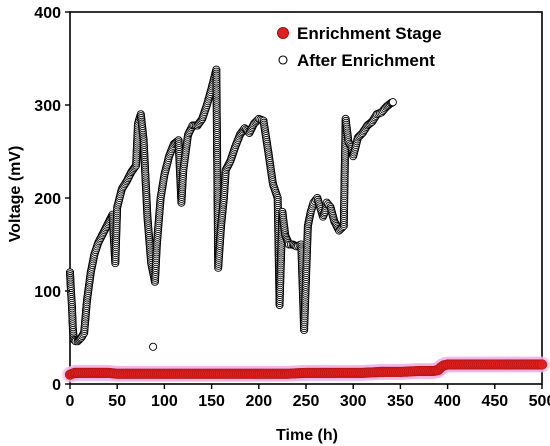 This screenshot has height=446, width=550. I want to click on y-tick-label: 400, so click(47, 13).